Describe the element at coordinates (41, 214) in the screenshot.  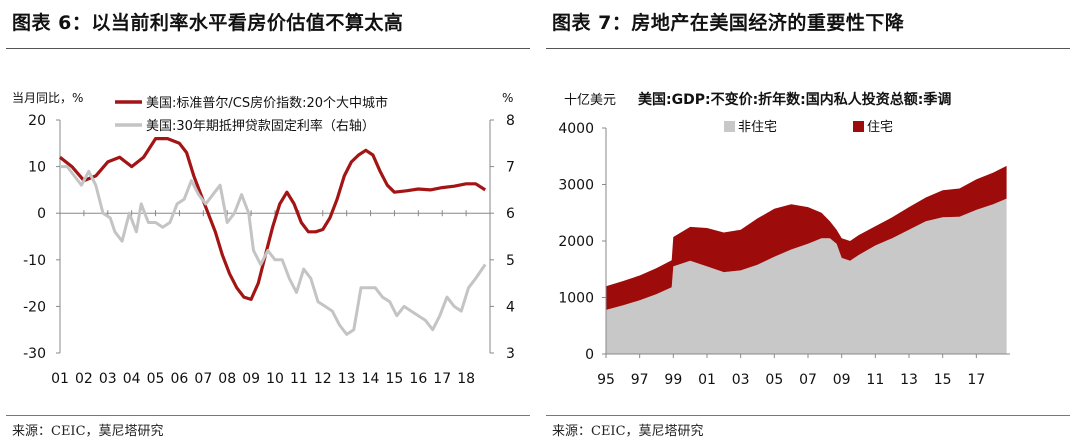
I see `y-tick-label-left: 0` at that location.